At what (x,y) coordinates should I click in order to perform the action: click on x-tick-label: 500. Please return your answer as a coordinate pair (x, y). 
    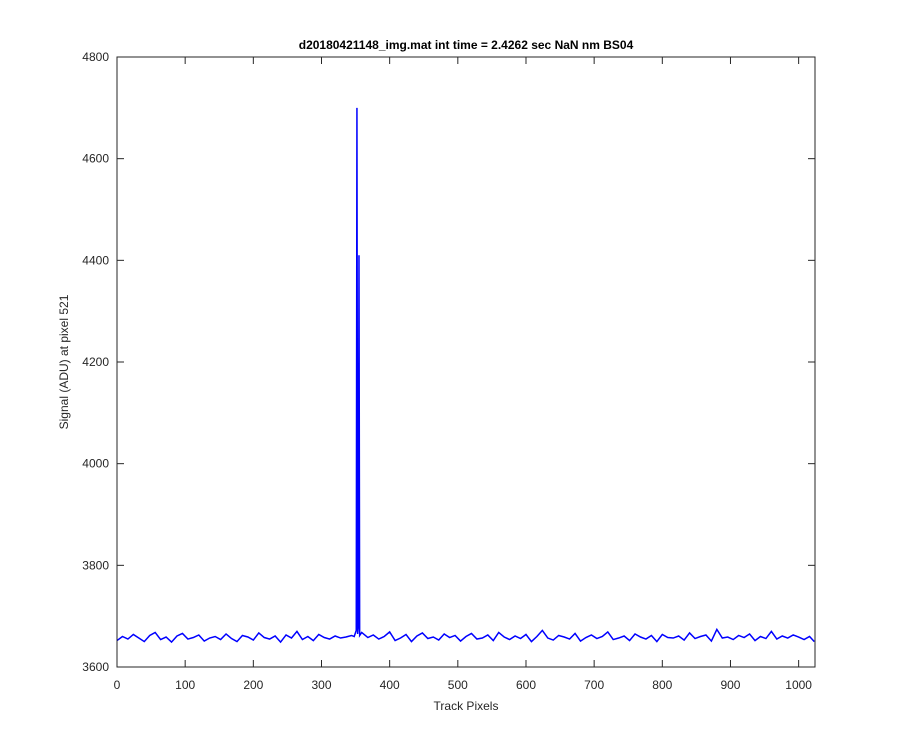
    Looking at the image, I should click on (458, 685).